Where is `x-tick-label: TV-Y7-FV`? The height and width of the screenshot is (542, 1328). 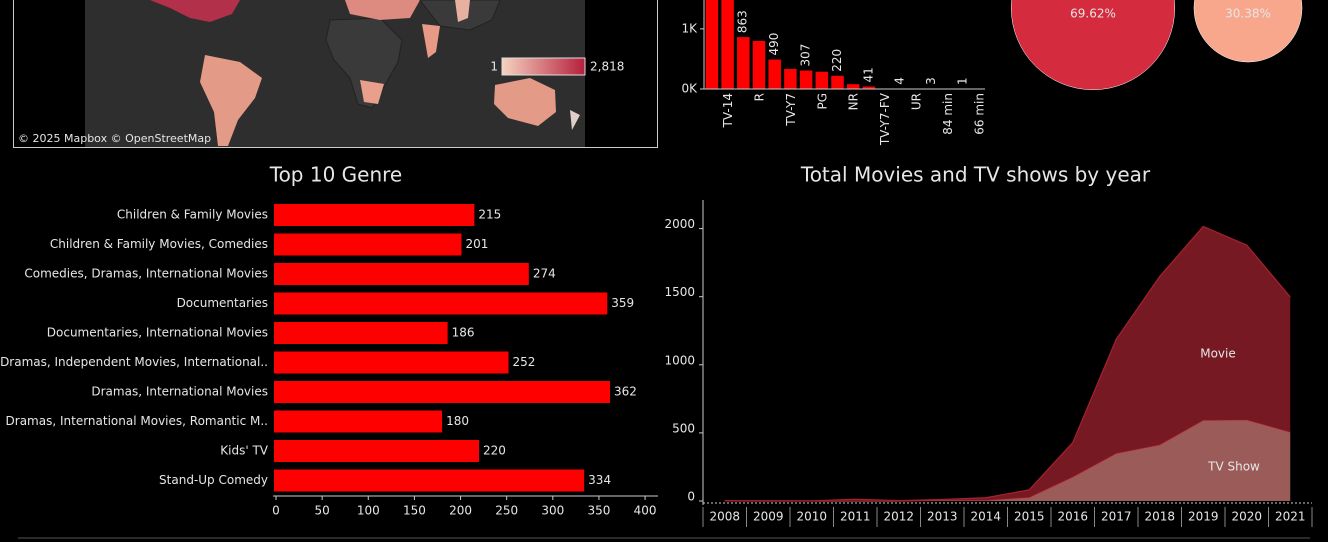 x-tick-label: TV-Y7-FV is located at coordinates (885, 119).